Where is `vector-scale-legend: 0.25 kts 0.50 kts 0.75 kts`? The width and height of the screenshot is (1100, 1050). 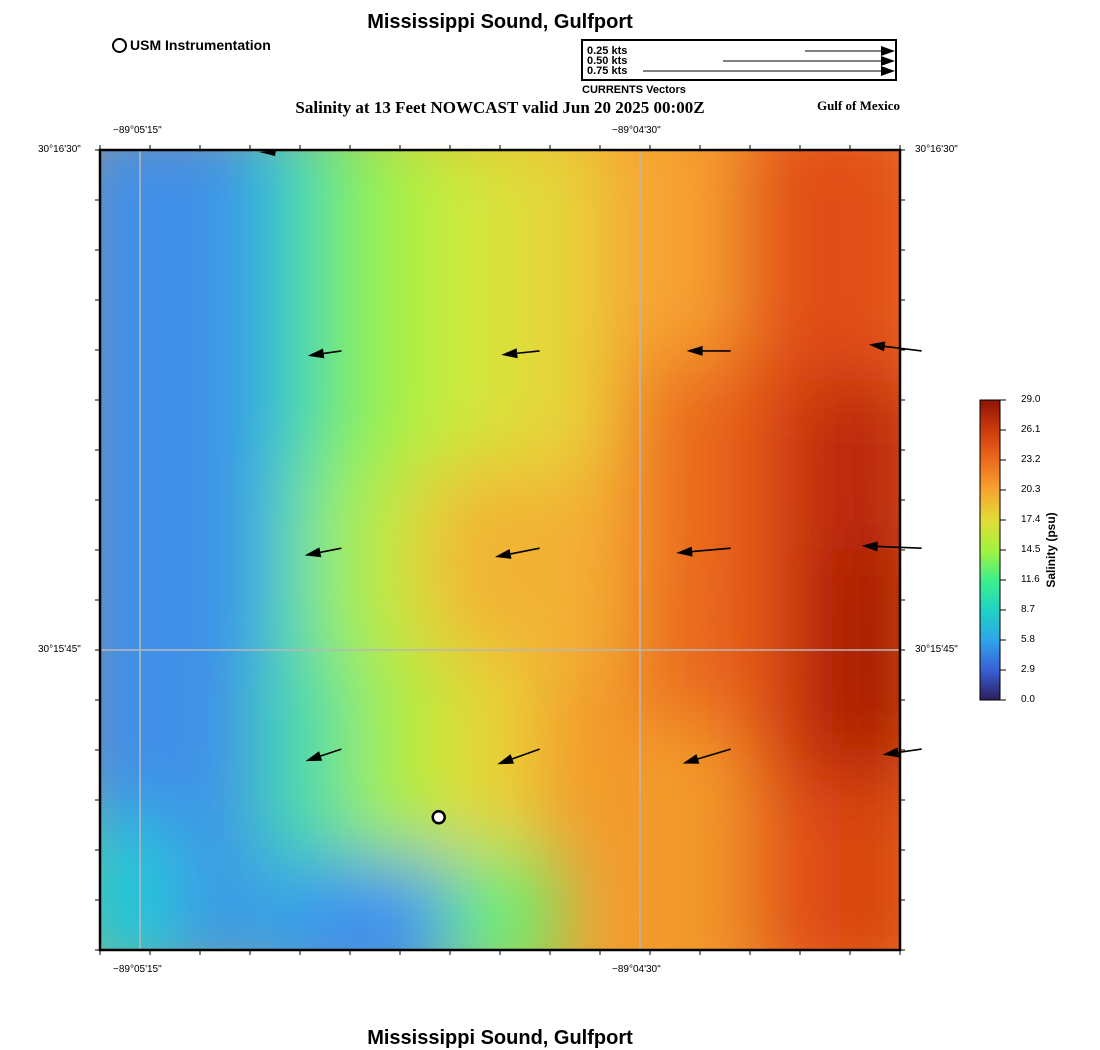 vector-scale-legend: 0.25 kts 0.50 kts 0.75 kts is located at coordinates (739, 60).